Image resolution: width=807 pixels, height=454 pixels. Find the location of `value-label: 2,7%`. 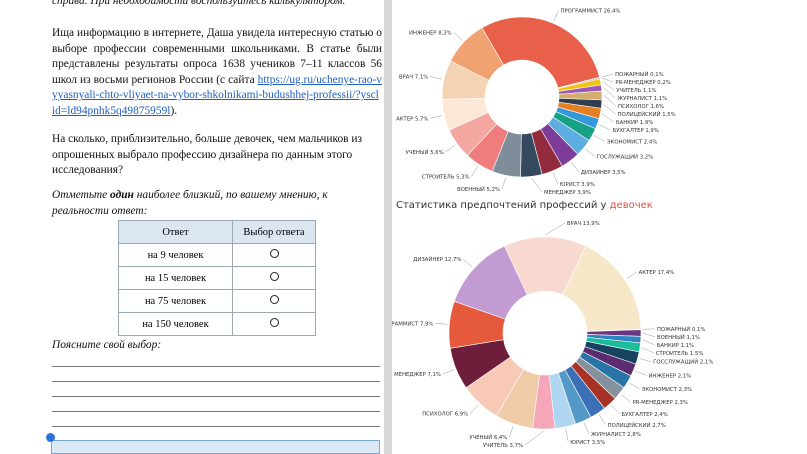

value-label: 2,7% is located at coordinates (658, 426).